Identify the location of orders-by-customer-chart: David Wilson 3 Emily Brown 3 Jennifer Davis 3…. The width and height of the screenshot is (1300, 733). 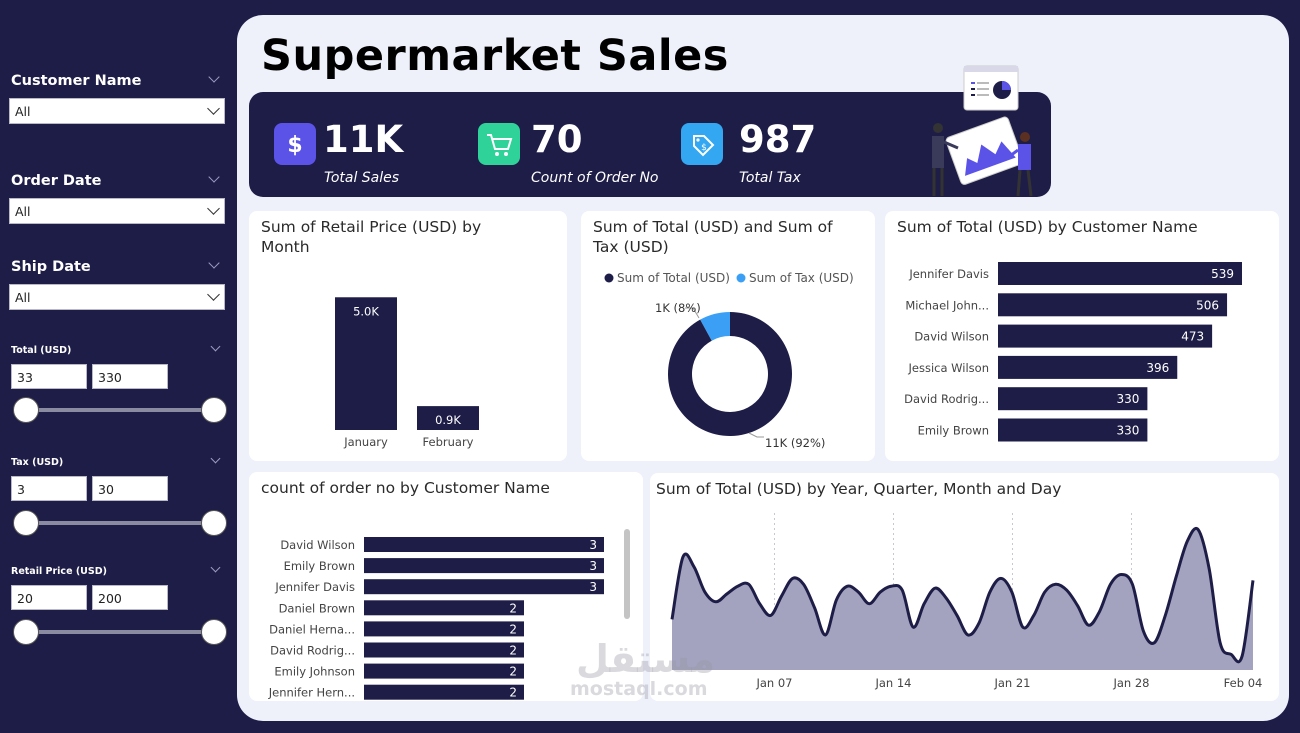
(449, 614).